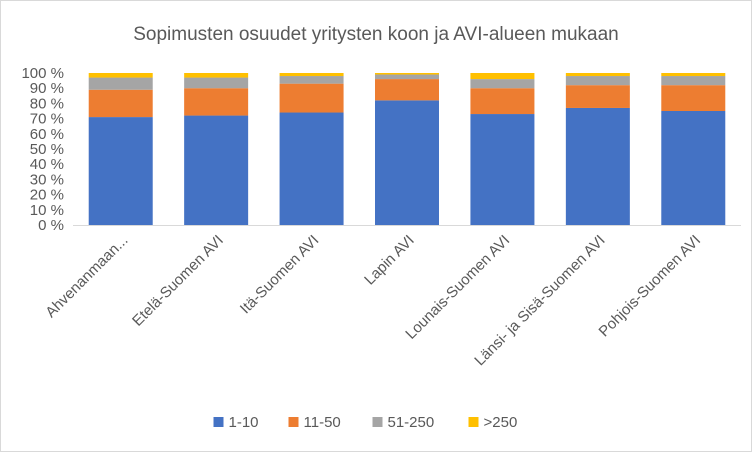 The image size is (752, 452). I want to click on y-tick-label: 40 %, so click(47, 164).